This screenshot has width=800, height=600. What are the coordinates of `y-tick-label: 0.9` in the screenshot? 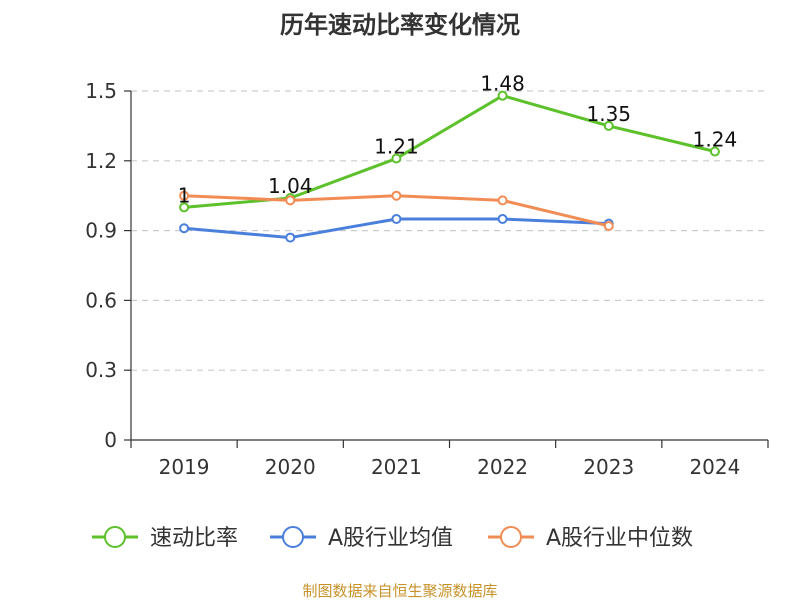 It's located at (101, 231).